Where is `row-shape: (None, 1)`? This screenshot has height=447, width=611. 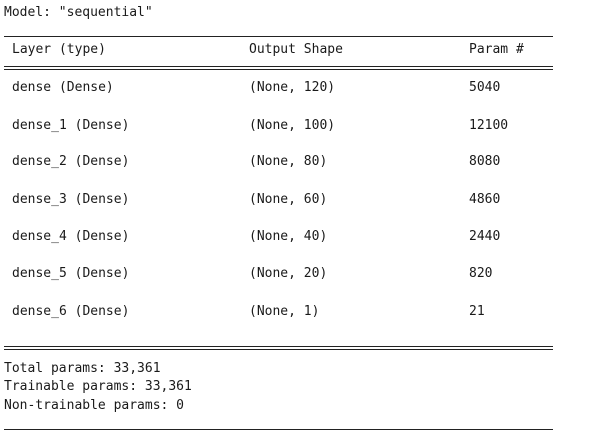 row-shape: (None, 1) is located at coordinates (284, 311).